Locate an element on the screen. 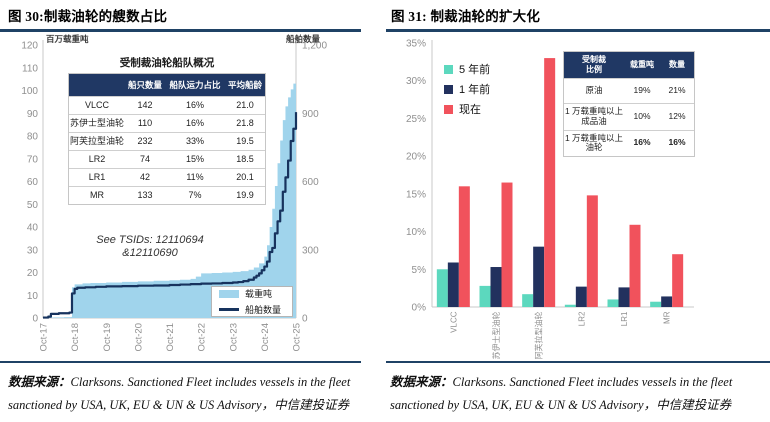 The width and height of the screenshot is (770, 422). y-tick-left: 100 is located at coordinates (29, 91).